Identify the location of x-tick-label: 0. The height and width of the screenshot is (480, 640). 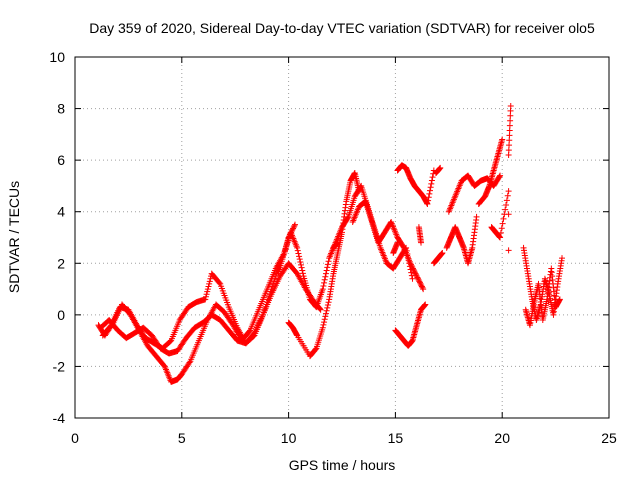
(75, 438).